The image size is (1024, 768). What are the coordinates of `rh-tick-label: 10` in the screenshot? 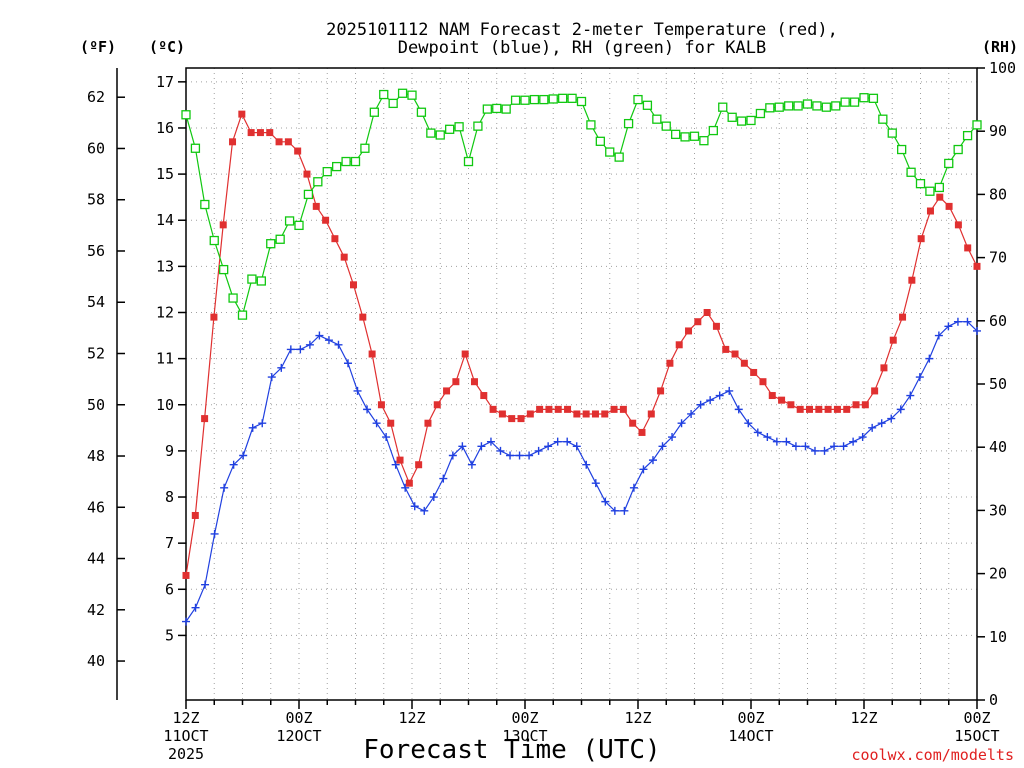 It's located at (998, 637).